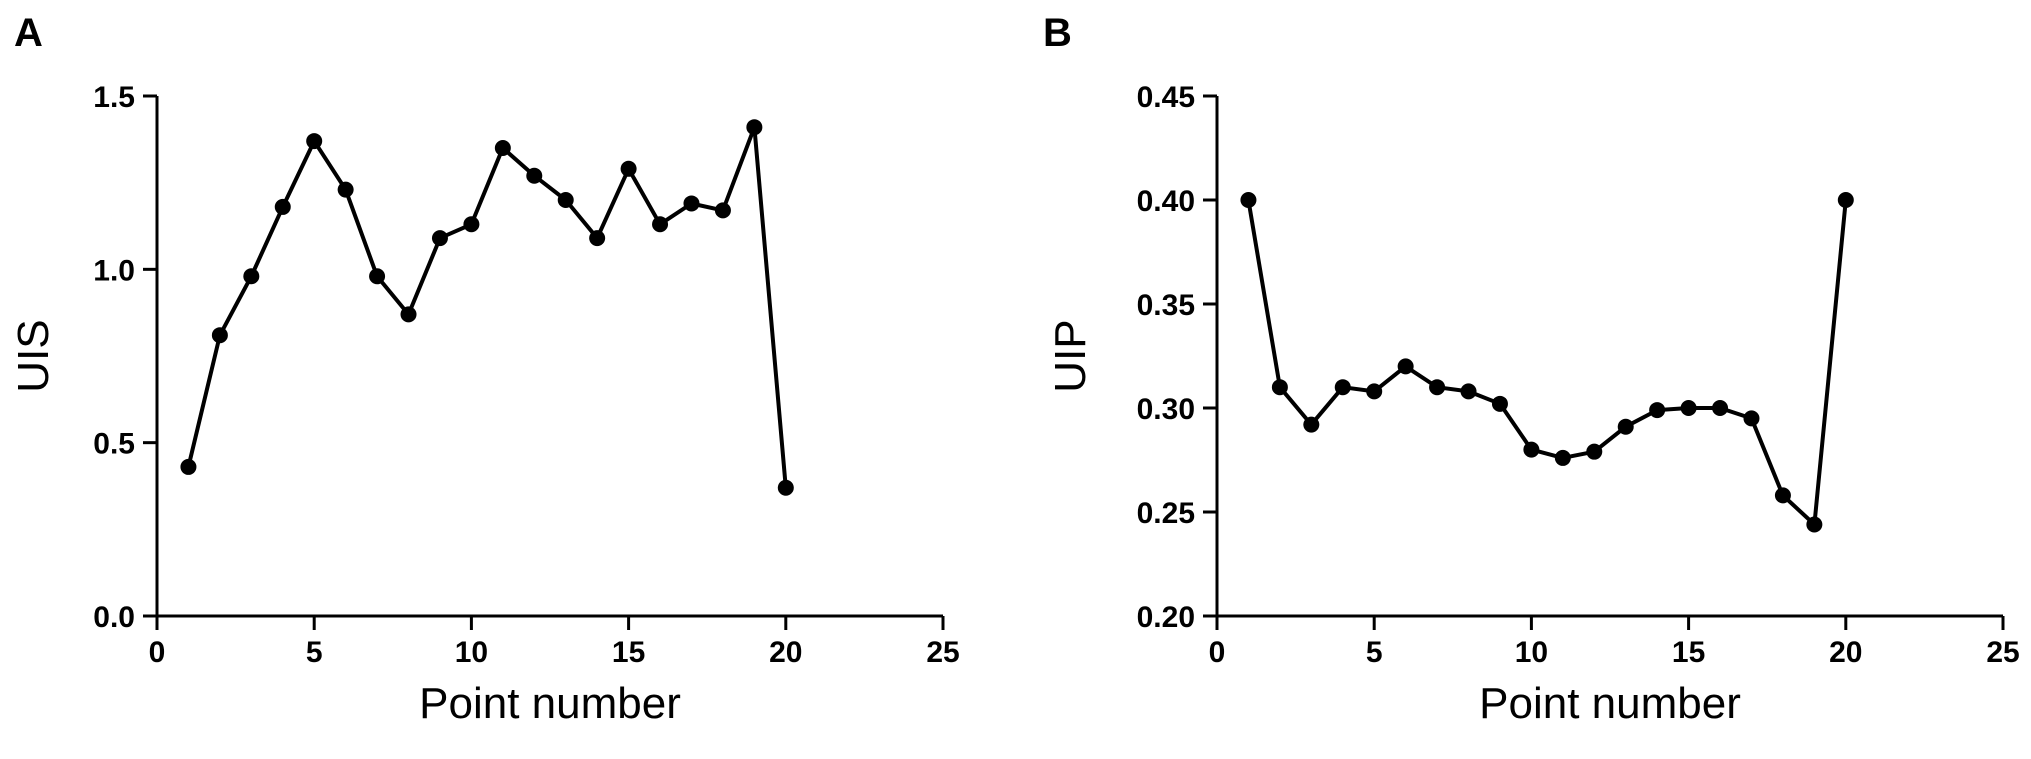 This screenshot has height=759, width=2031. Describe the element at coordinates (1070, 355) in the screenshot. I see `y-axis-title: UIP` at that location.